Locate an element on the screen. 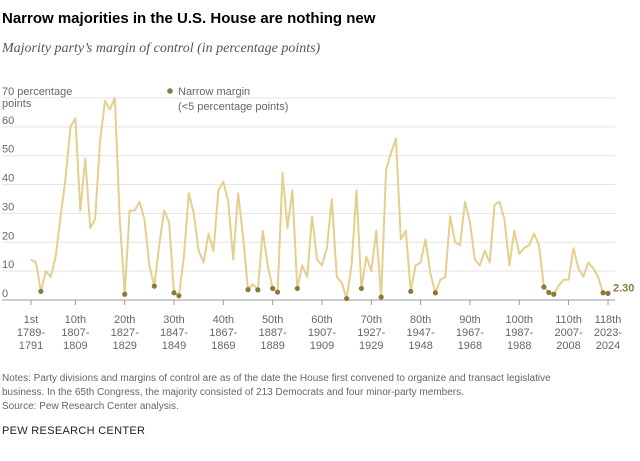 This screenshot has width=640, height=461. x-tick-label: 2023- is located at coordinates (608, 333).